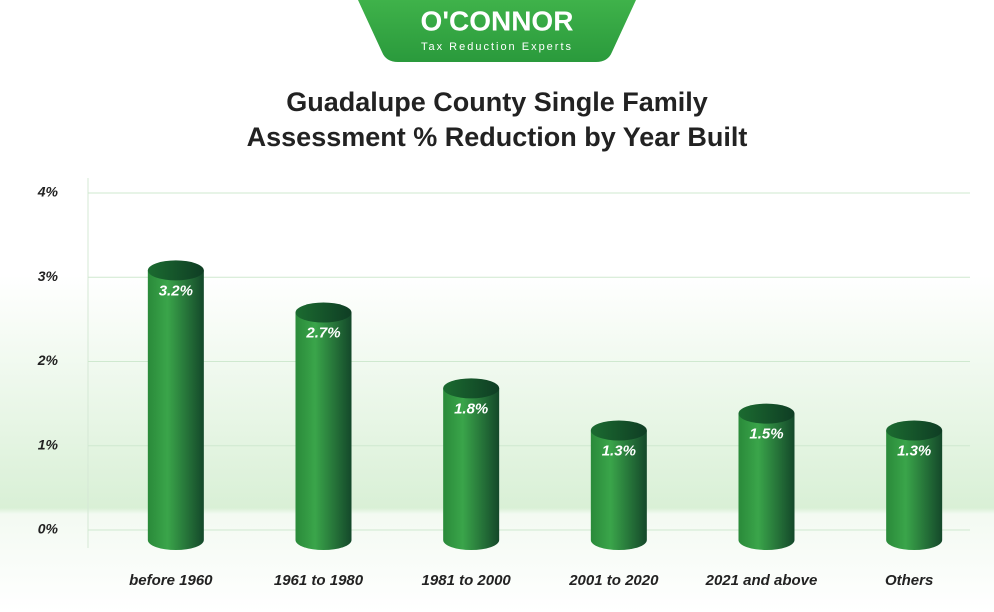  Describe the element at coordinates (497, 102) in the screenshot. I see `chart-title: Guadalupe County Single Family` at that location.